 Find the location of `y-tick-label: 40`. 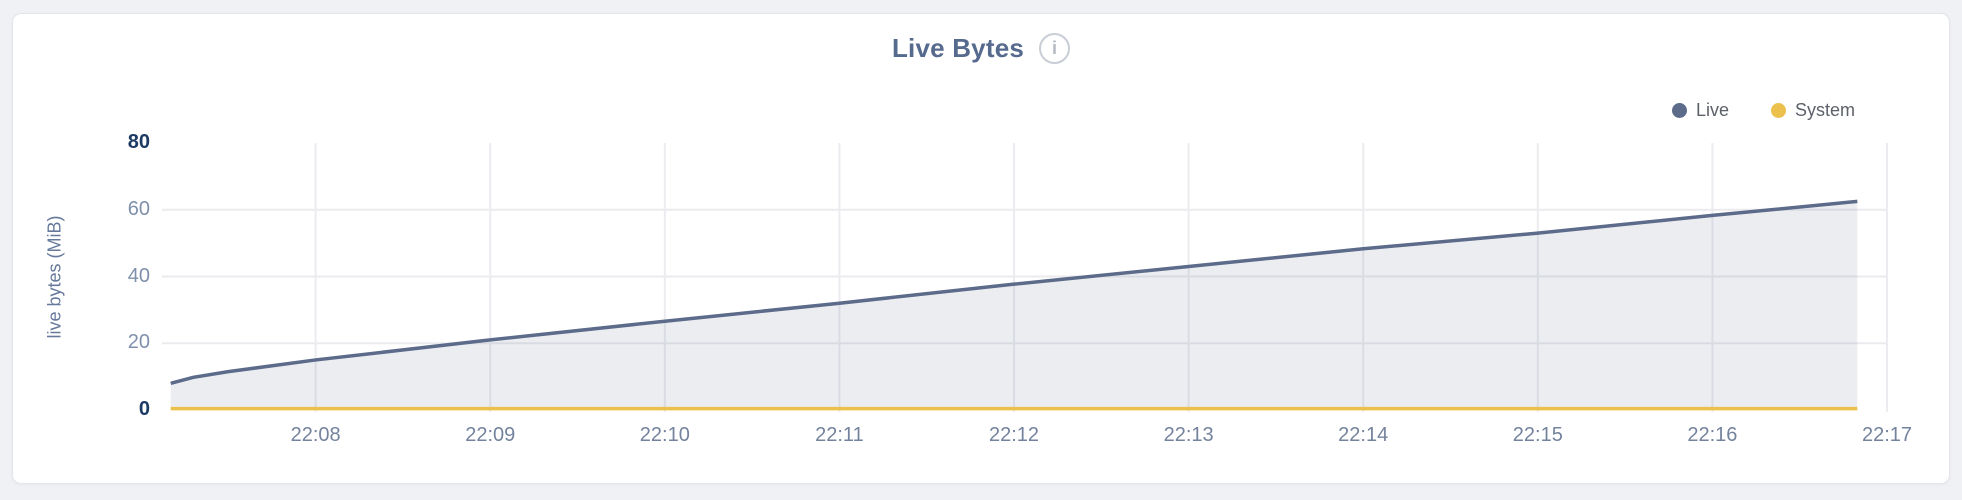

y-tick-label: 40 is located at coordinates (138, 275).